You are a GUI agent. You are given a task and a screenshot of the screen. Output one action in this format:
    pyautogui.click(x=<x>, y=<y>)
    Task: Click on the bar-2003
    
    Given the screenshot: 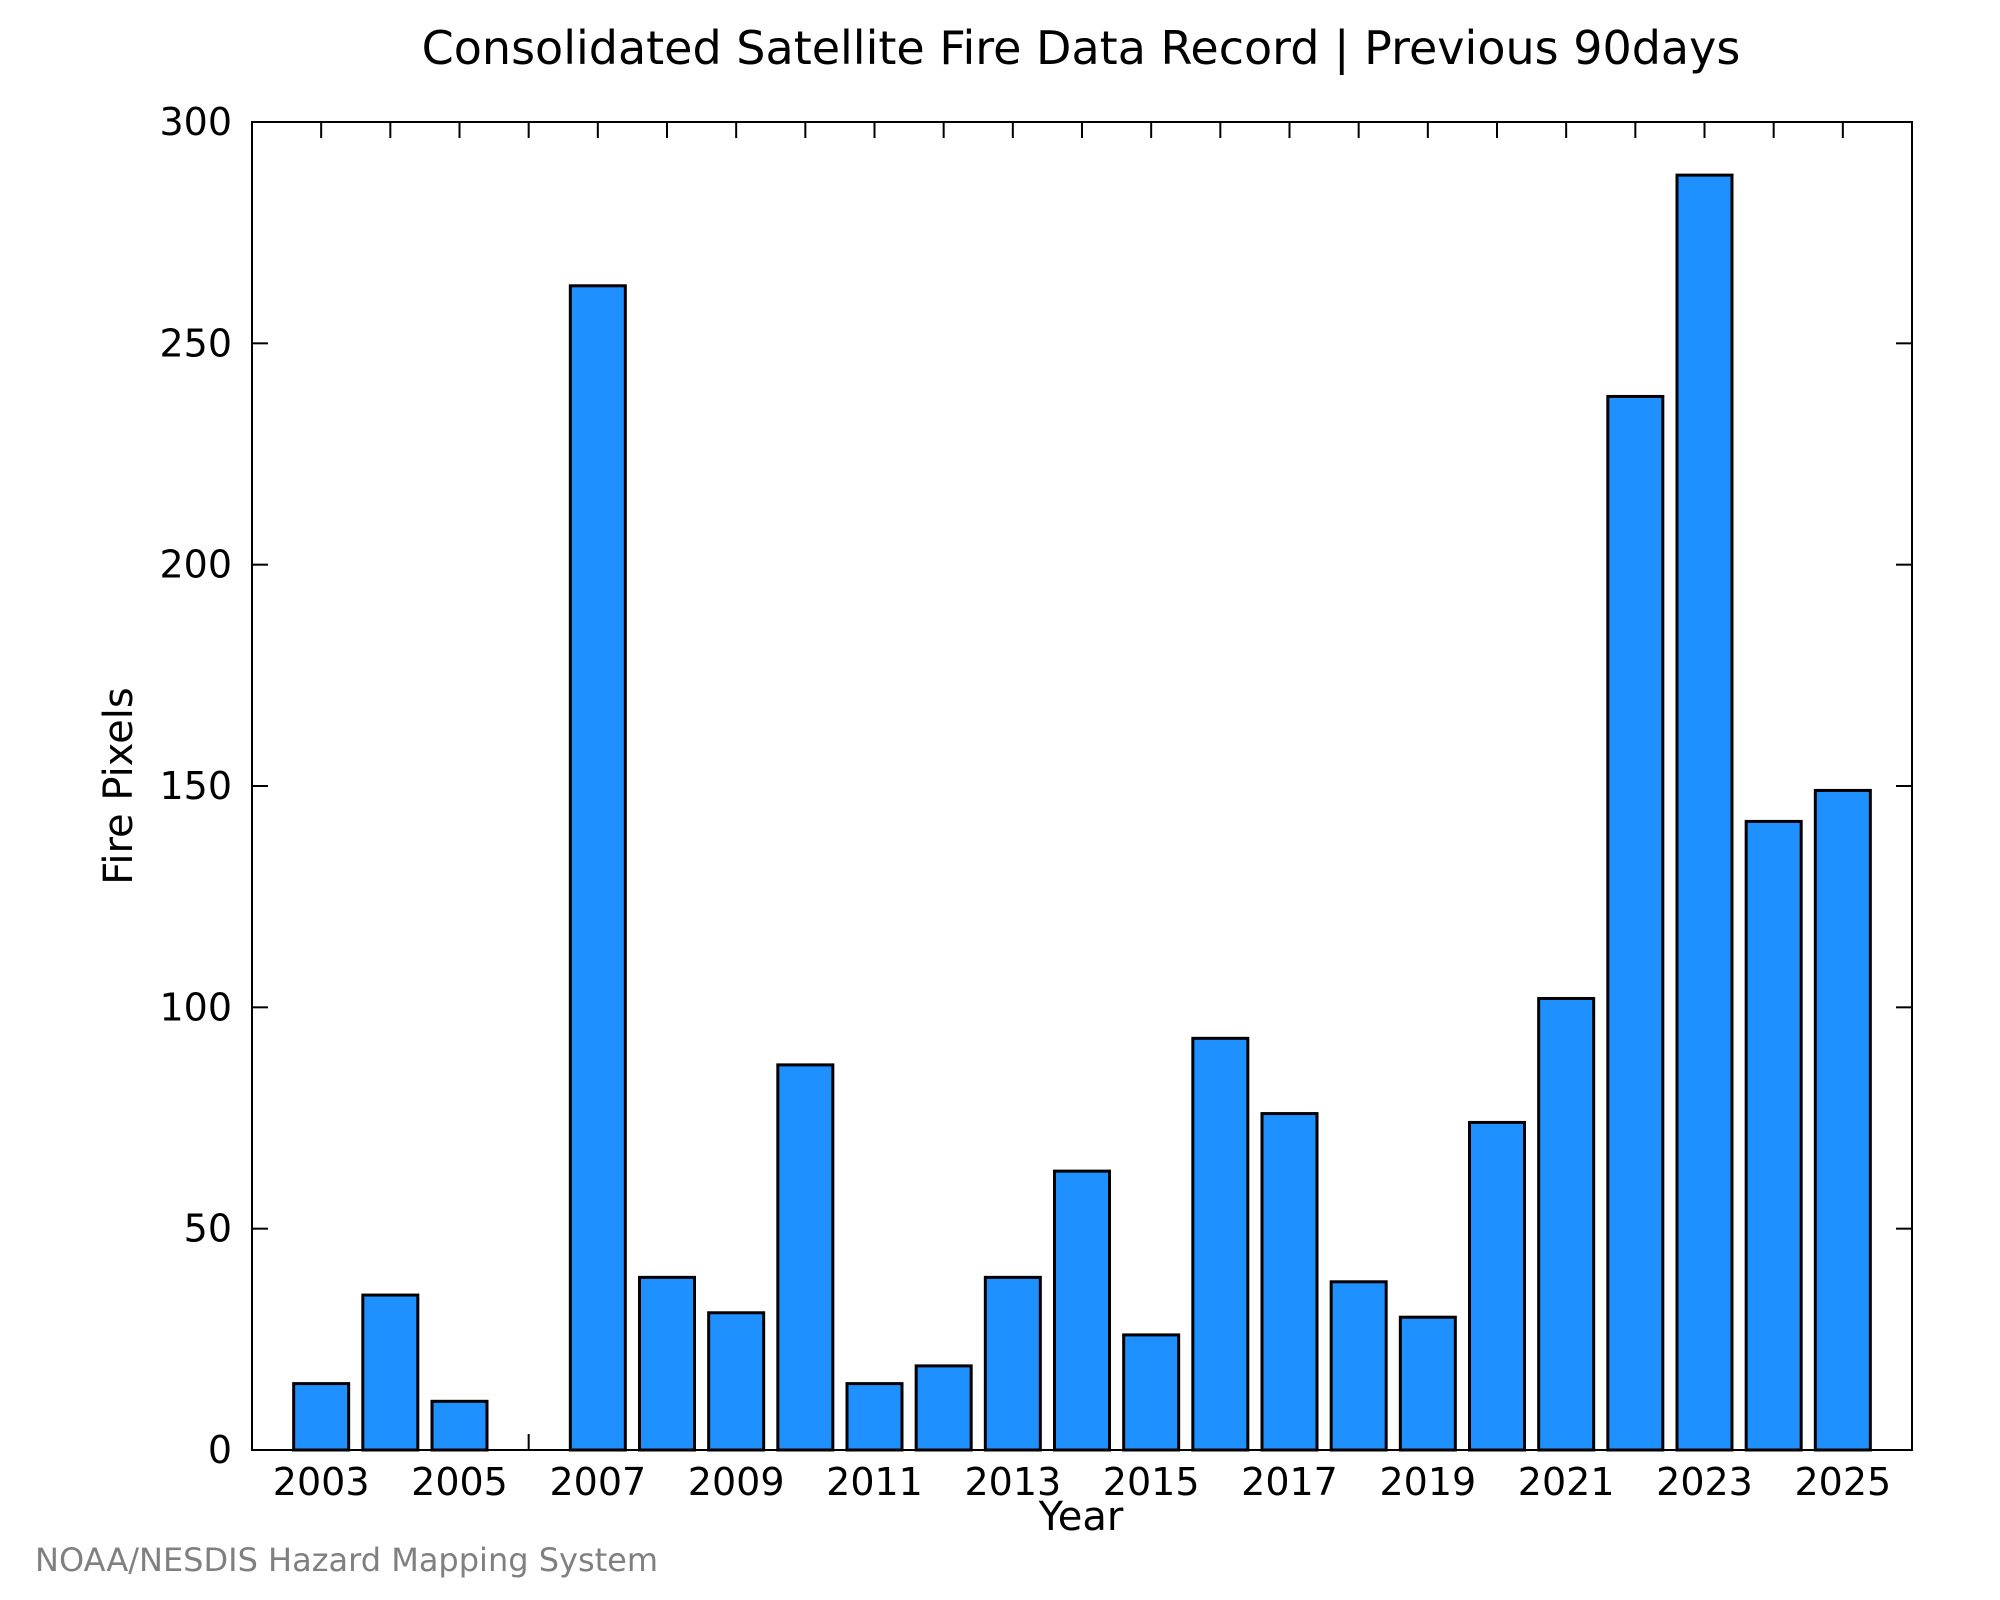 What is the action you would take?
    pyautogui.click(x=321, y=1417)
    